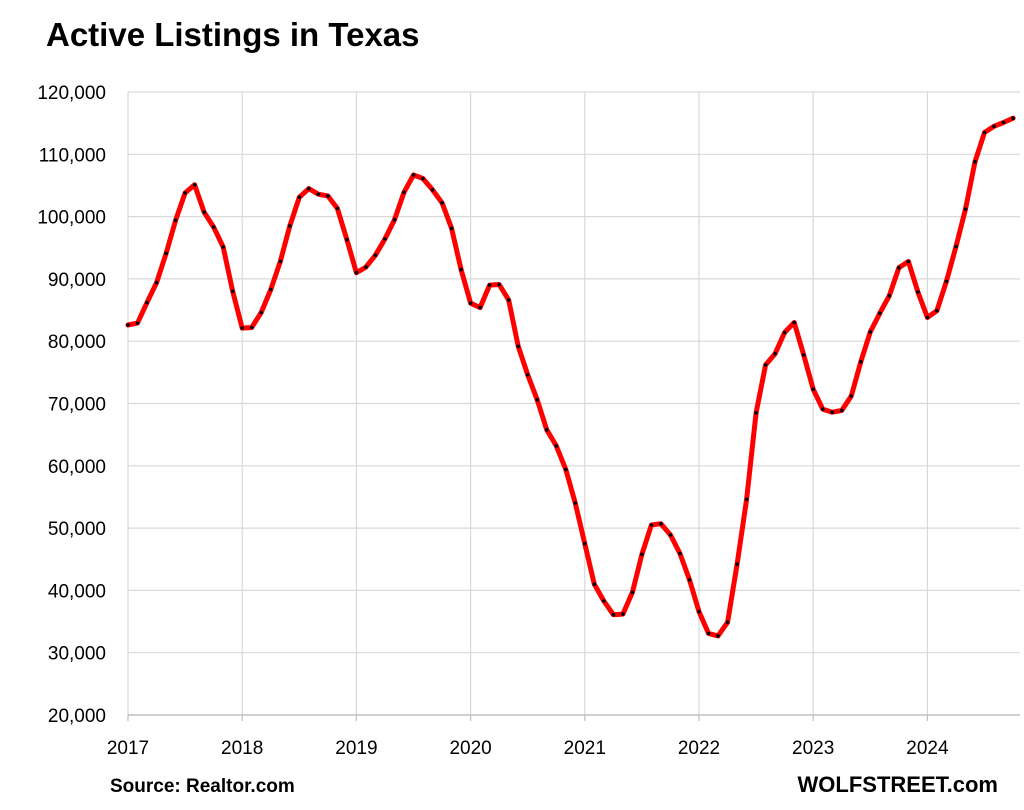  I want to click on y-tick-label: 40,000, so click(77, 591).